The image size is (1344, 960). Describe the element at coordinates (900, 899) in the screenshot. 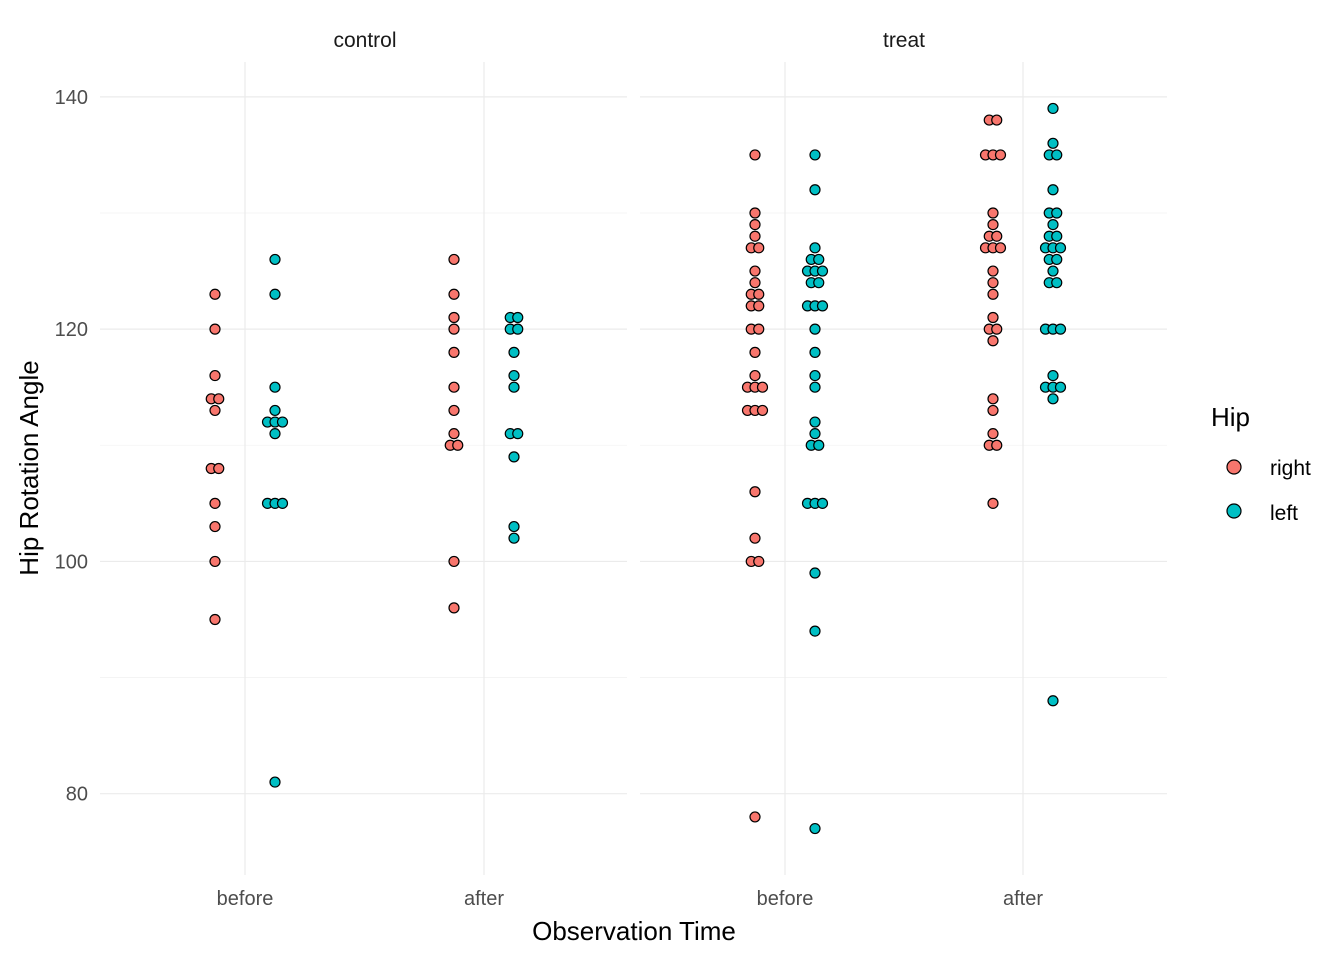

I see `treat-x-ticks: before after` at that location.